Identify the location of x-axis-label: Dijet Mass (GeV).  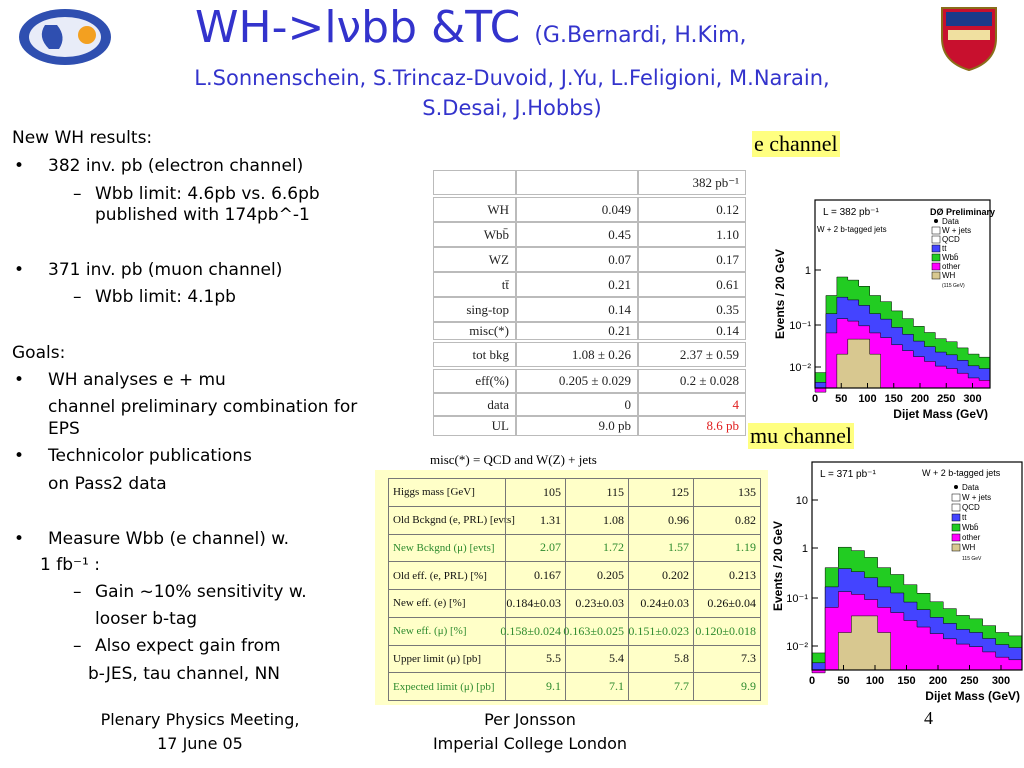
(972, 696).